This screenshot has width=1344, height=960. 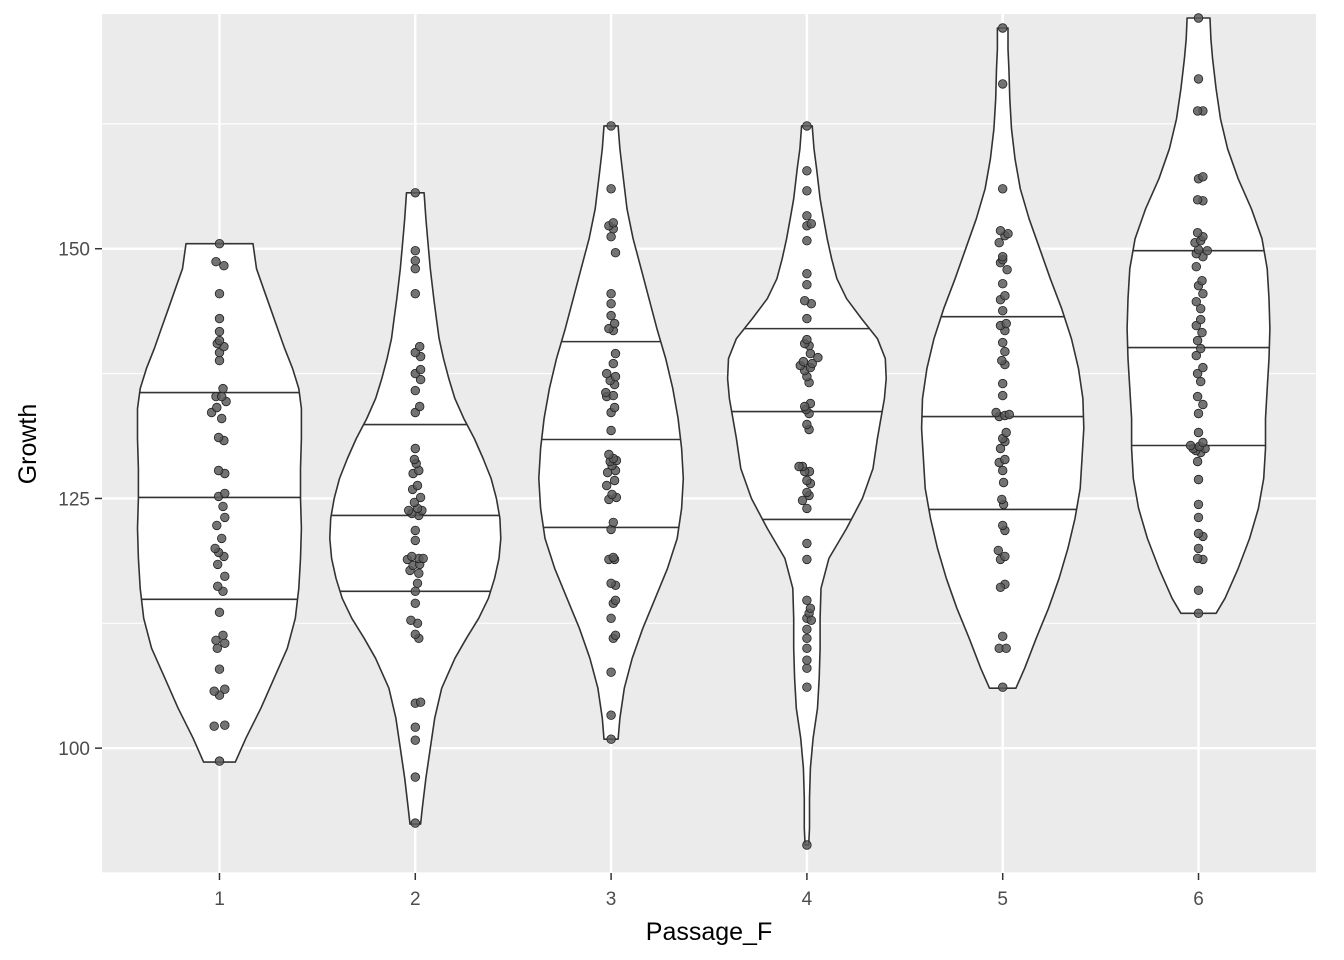 What do you see at coordinates (415, 899) in the screenshot?
I see `x-tick-label-2: 2` at bounding box center [415, 899].